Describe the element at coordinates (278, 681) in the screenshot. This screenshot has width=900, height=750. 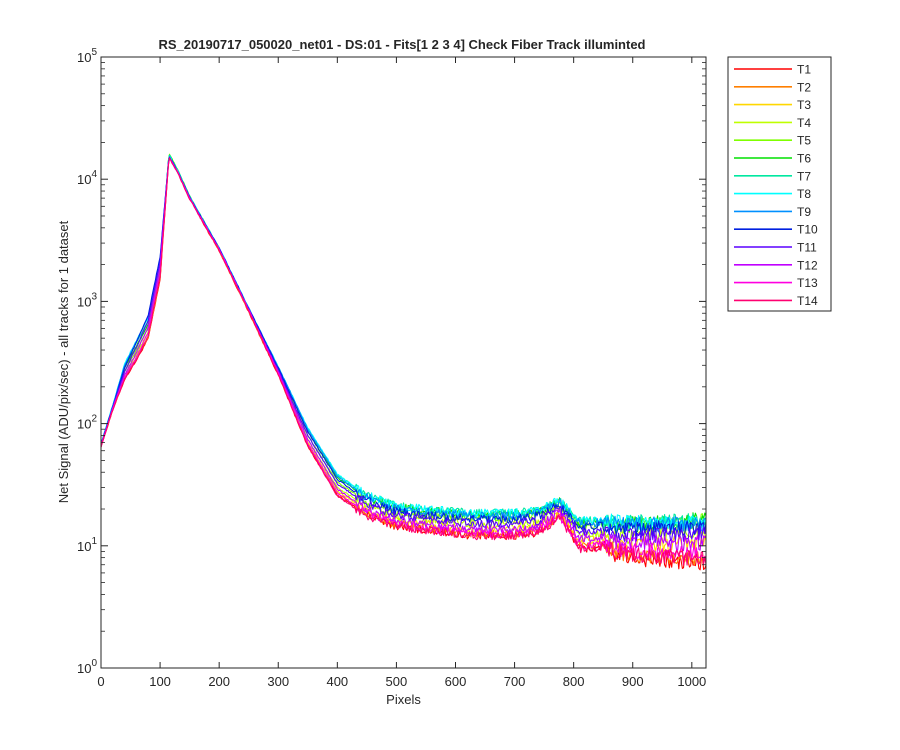
I see `x-tick-label: 300` at that location.